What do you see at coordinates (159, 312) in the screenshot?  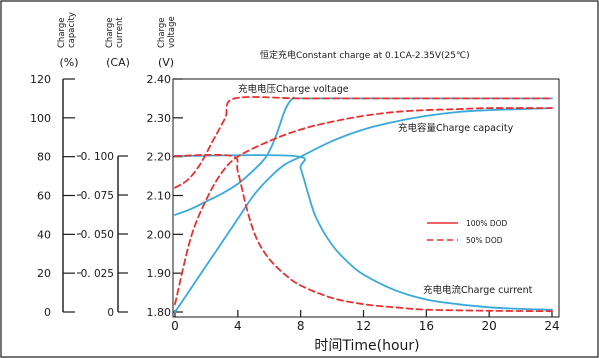 I see `voltage-tick-label: 1.80` at bounding box center [159, 312].